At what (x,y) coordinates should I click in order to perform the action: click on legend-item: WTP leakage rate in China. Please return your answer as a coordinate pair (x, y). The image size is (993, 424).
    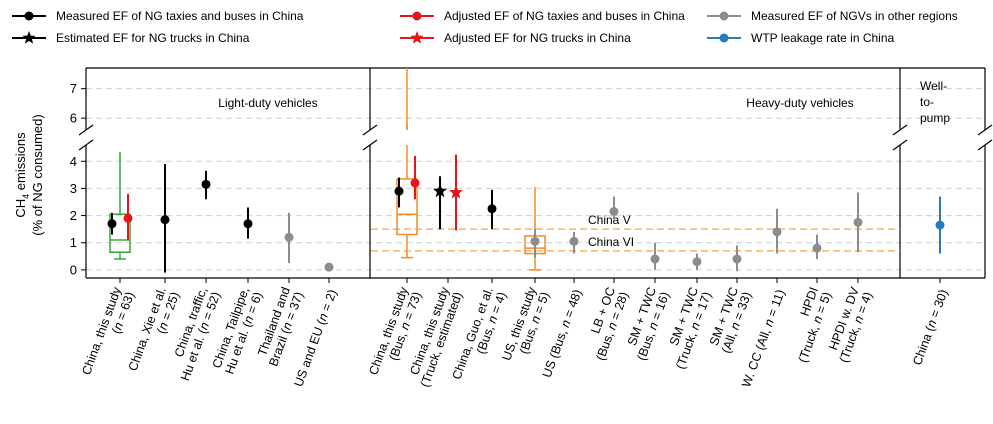
    Looking at the image, I should click on (801, 38).